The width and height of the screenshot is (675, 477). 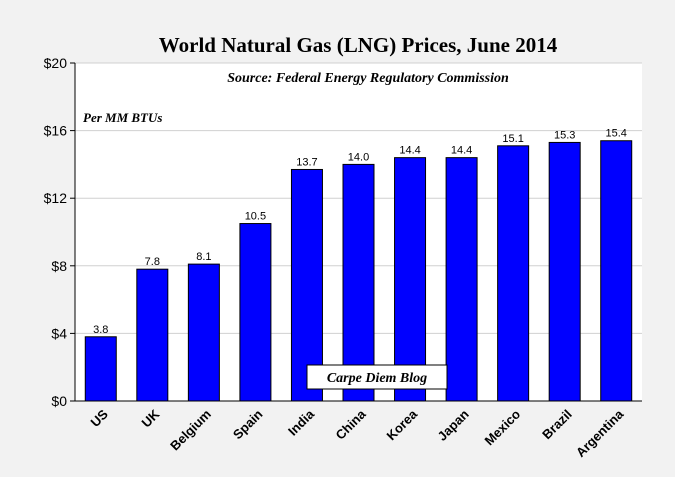 I want to click on x-tick-label: Japan, so click(x=453, y=424).